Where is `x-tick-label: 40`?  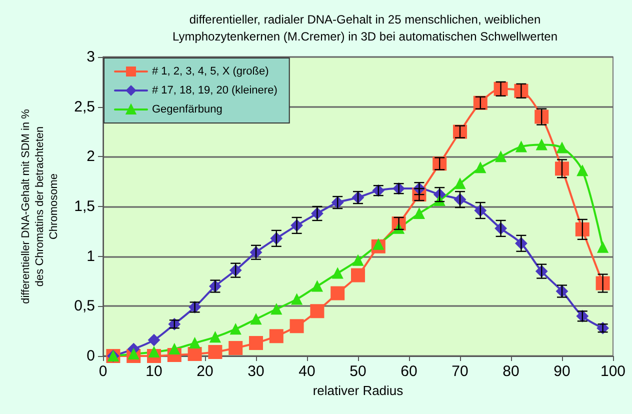 x-tick-label: 40 is located at coordinates (307, 371).